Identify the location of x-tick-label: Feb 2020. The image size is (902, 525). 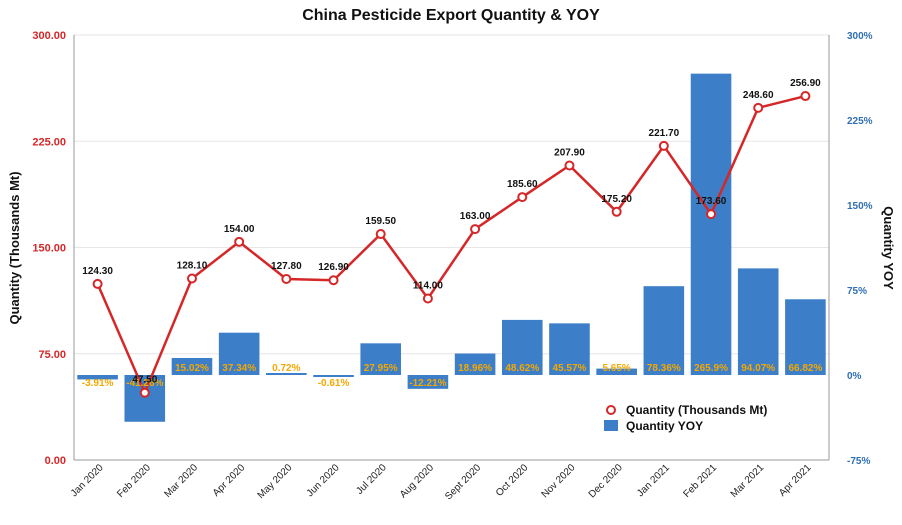
(134, 481).